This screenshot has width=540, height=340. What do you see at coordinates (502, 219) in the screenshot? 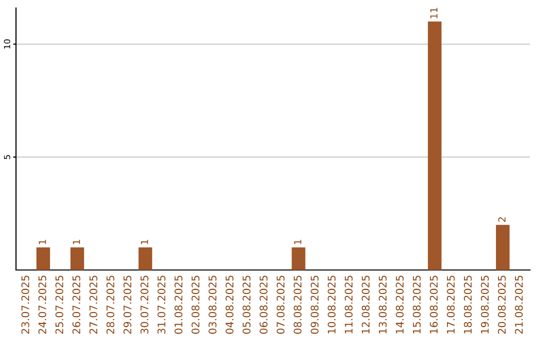
I see `data-label: 2` at bounding box center [502, 219].